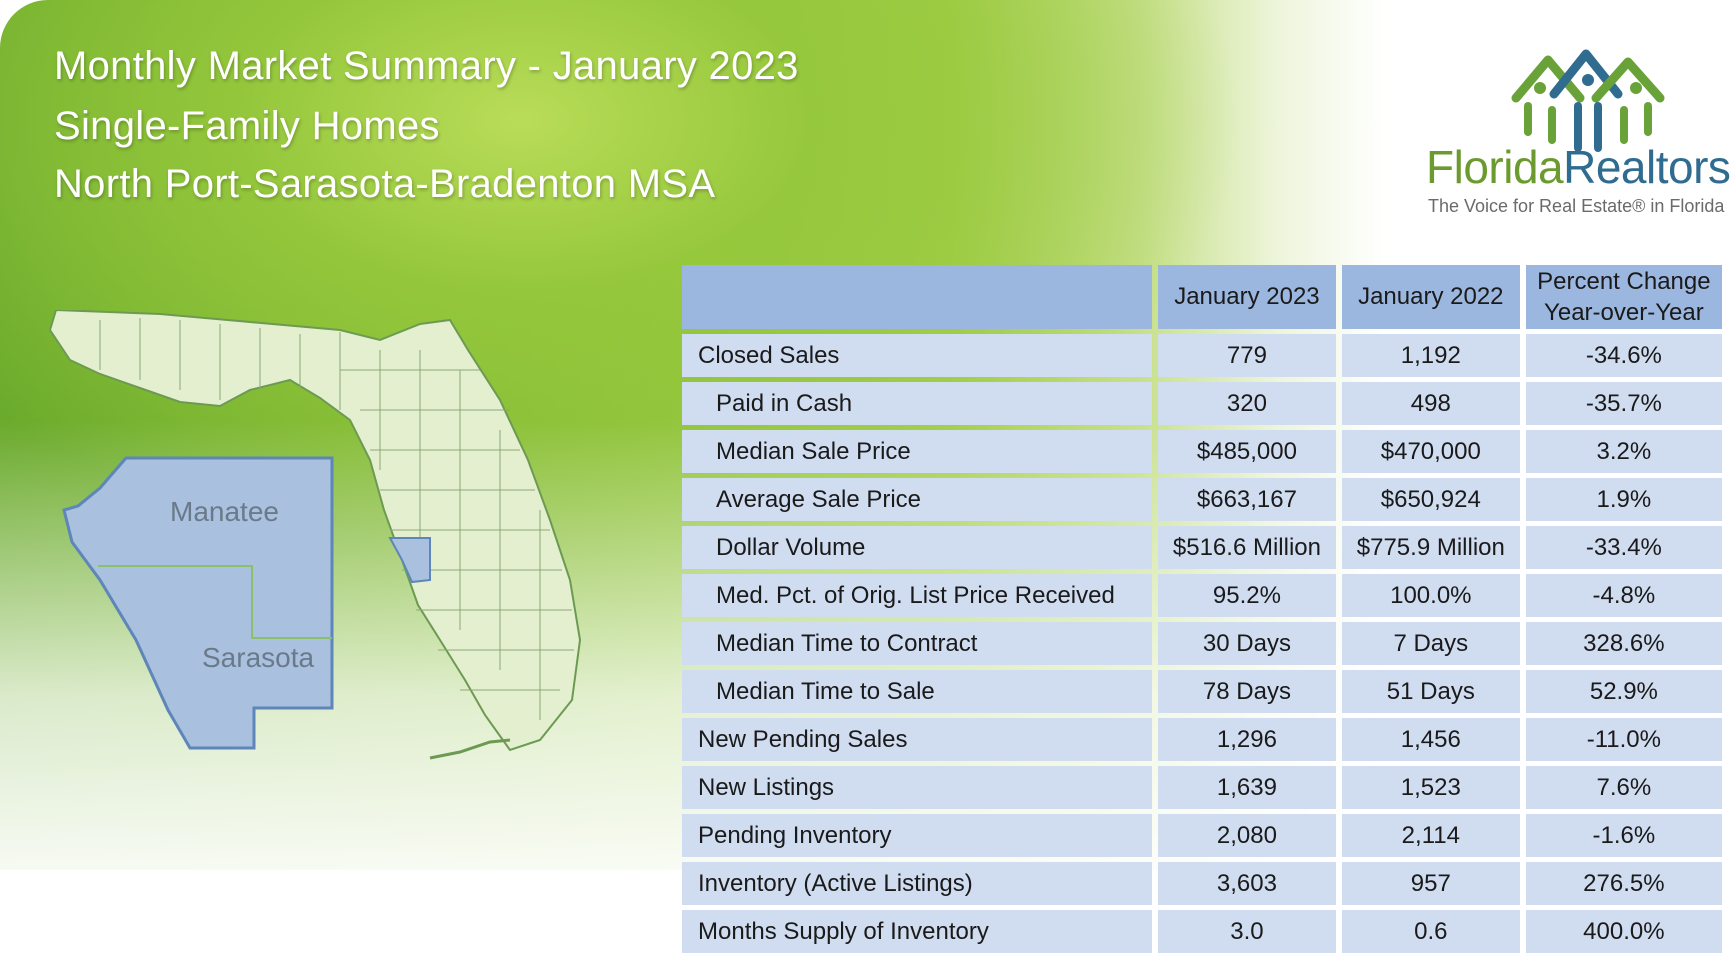  I want to click on cell-percent-change: -33.4%, so click(1623, 547).